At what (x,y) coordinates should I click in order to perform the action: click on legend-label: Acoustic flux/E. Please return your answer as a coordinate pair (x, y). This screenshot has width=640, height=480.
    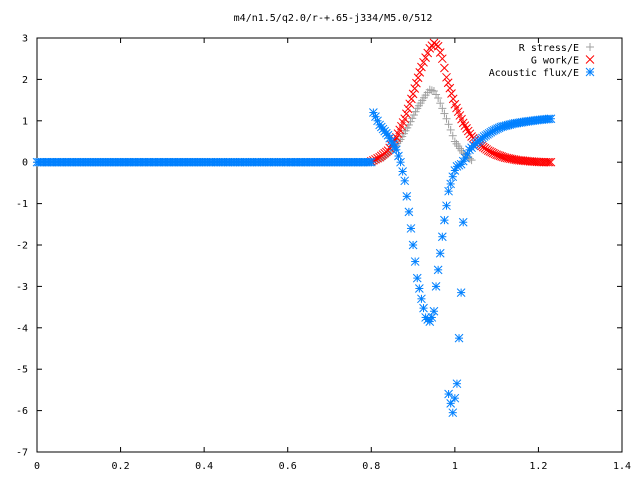
    Looking at the image, I should click on (534, 73).